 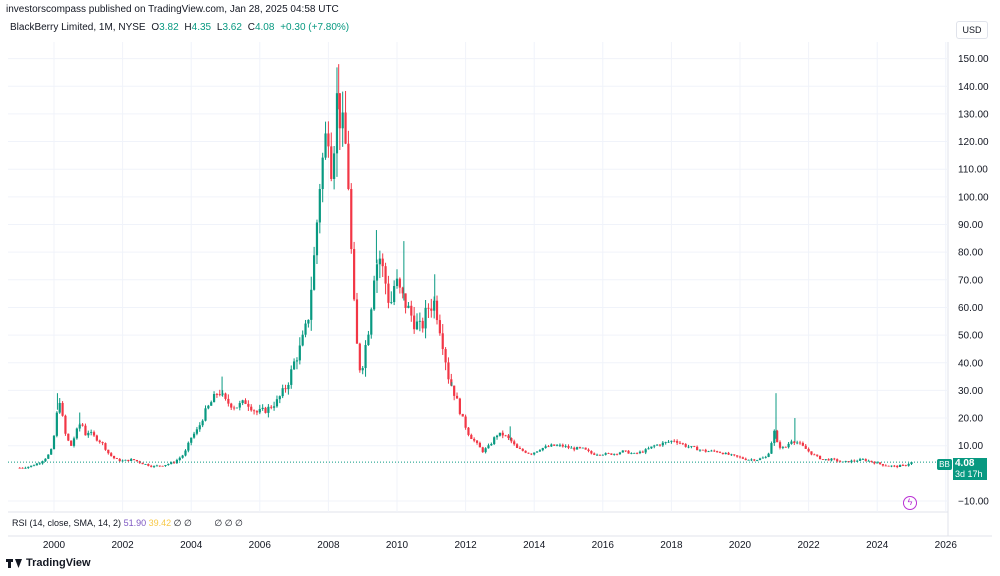 I want to click on x-tick-label: 2008, so click(x=328, y=545).